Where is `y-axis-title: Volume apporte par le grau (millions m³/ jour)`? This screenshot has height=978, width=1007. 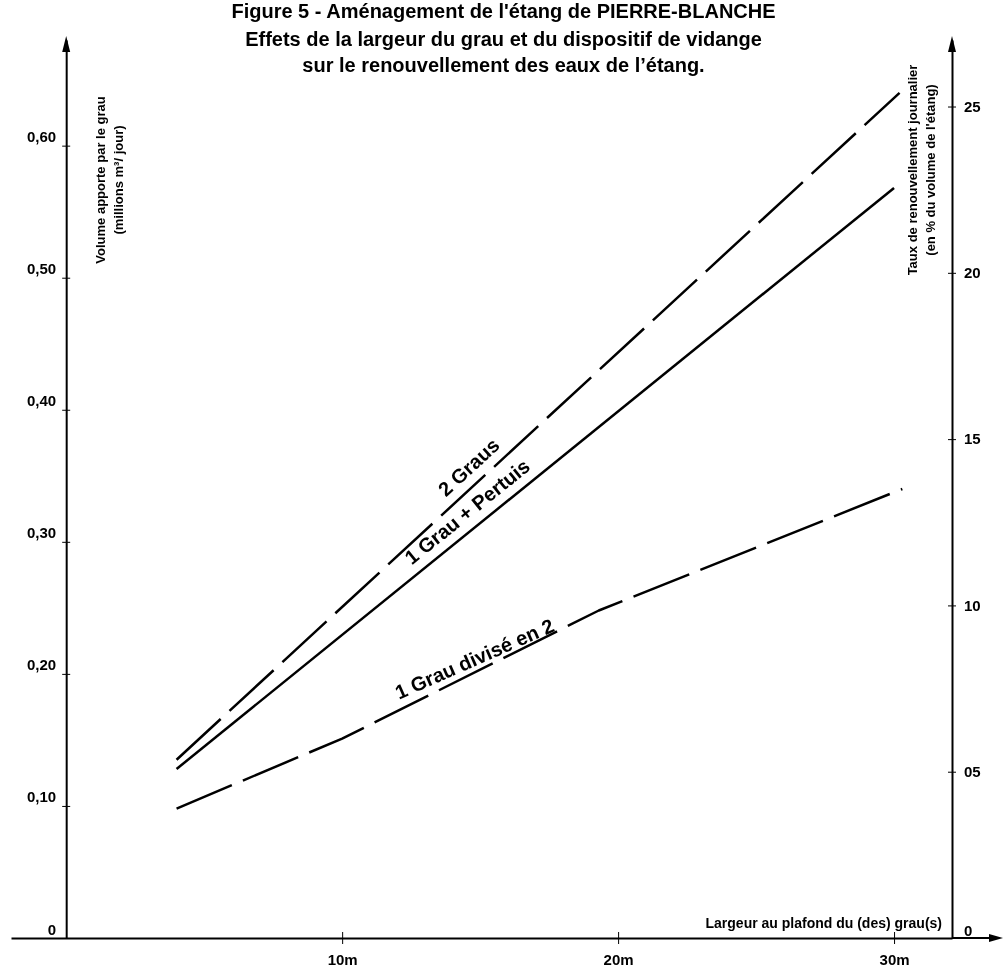 y-axis-title: Volume apporte par le grau (millions m³/ jour) is located at coordinates (109, 180).